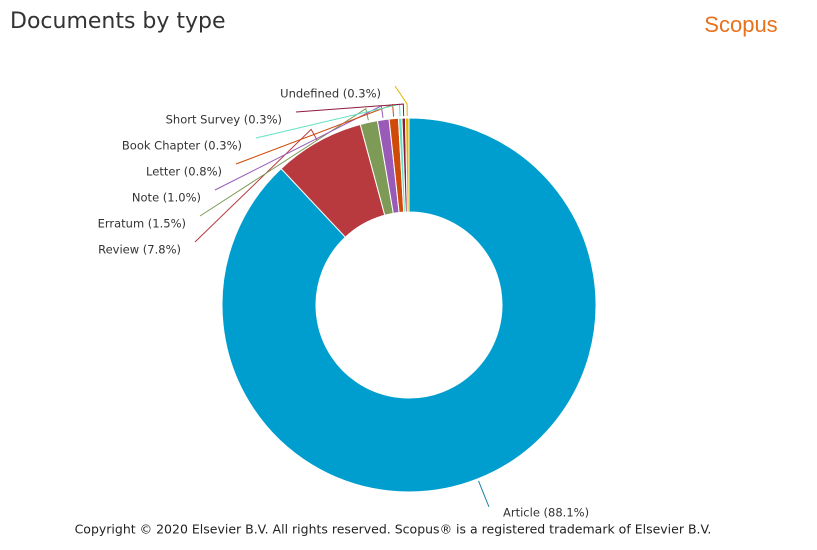 Image resolution: width=817 pixels, height=550 pixels. I want to click on donut-slice, so click(407, 165).